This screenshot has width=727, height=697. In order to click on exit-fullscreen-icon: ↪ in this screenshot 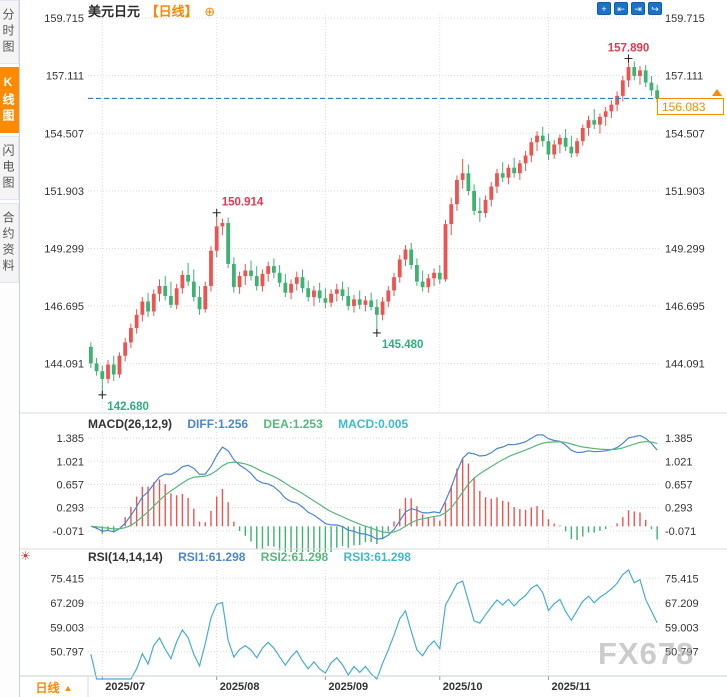, I will do `click(655, 8)`.